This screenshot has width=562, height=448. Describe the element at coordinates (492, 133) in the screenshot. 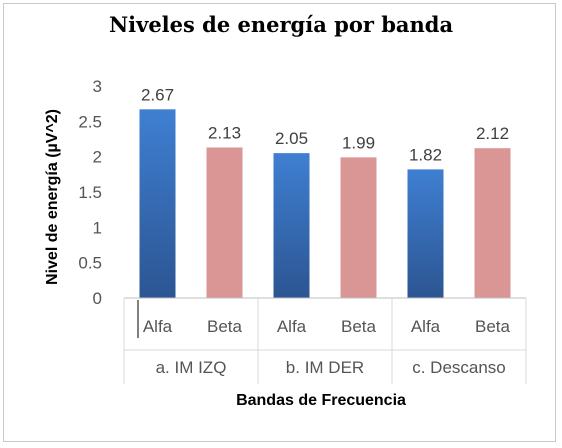

I see `data-label: 2.12` at that location.